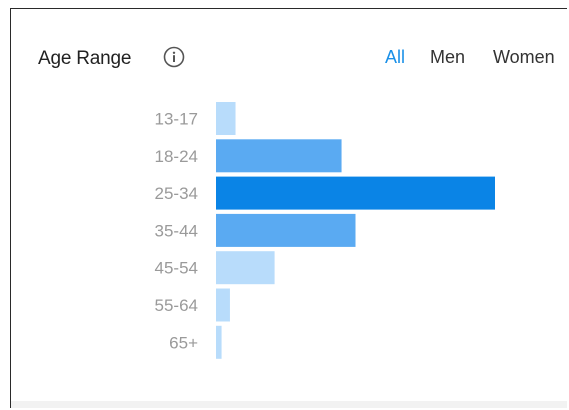 The width and height of the screenshot is (569, 410). What do you see at coordinates (448, 57) in the screenshot?
I see `tab-men: Men` at bounding box center [448, 57].